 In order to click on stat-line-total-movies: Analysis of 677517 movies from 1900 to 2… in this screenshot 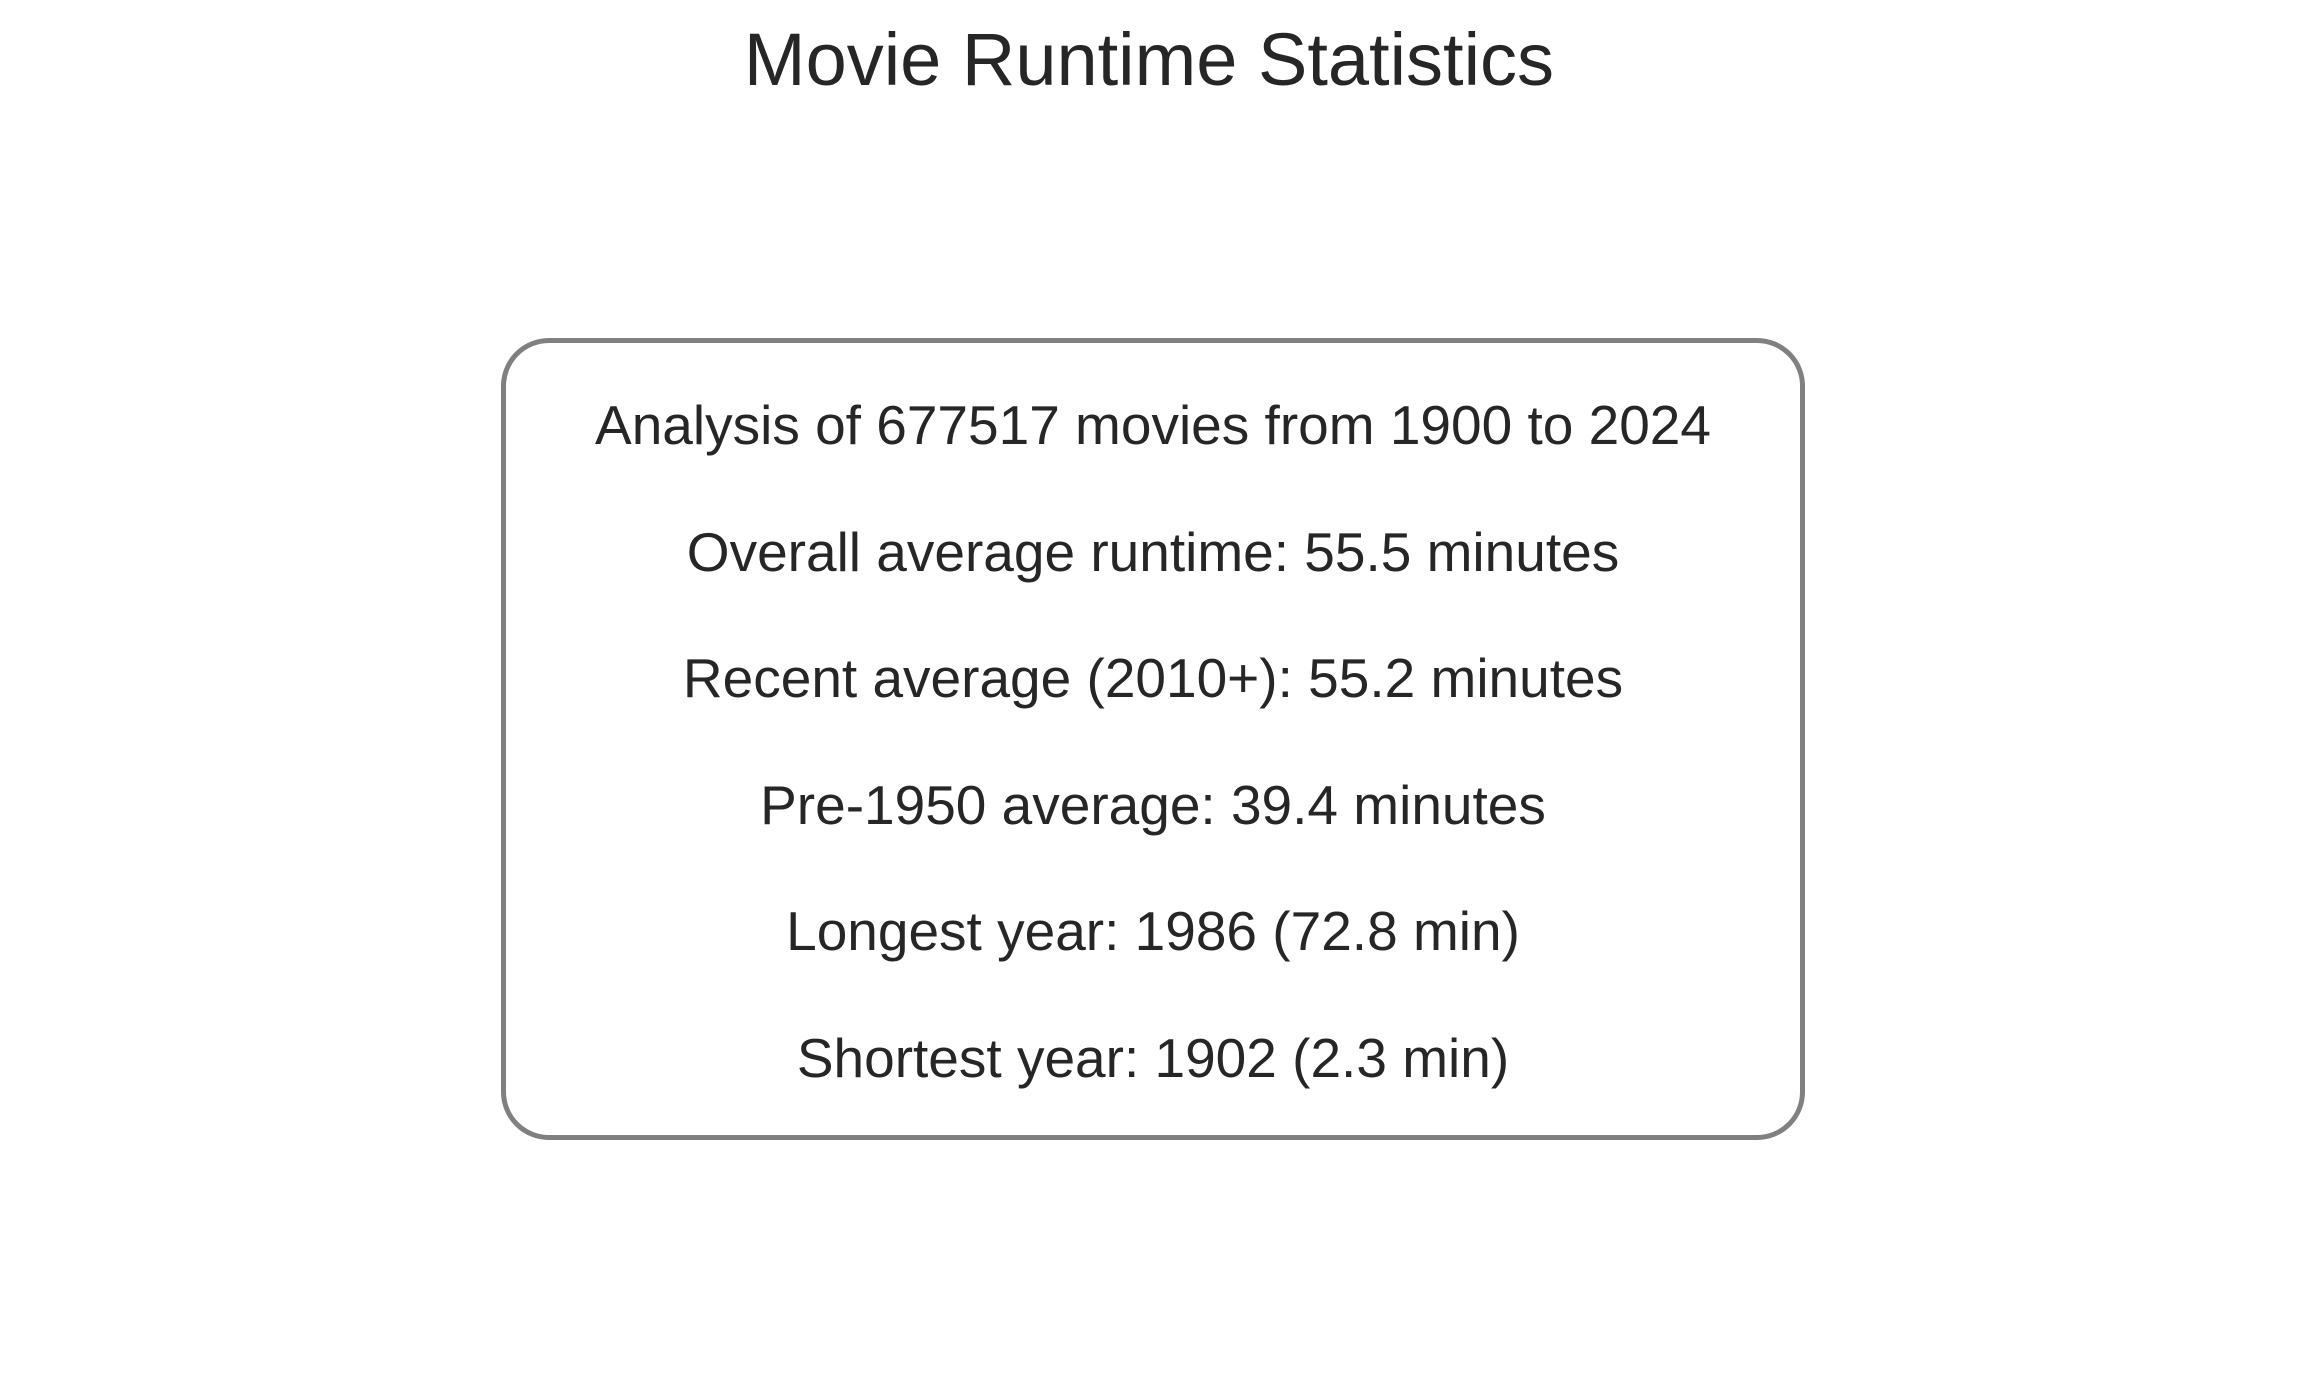, I will do `click(1153, 425)`.